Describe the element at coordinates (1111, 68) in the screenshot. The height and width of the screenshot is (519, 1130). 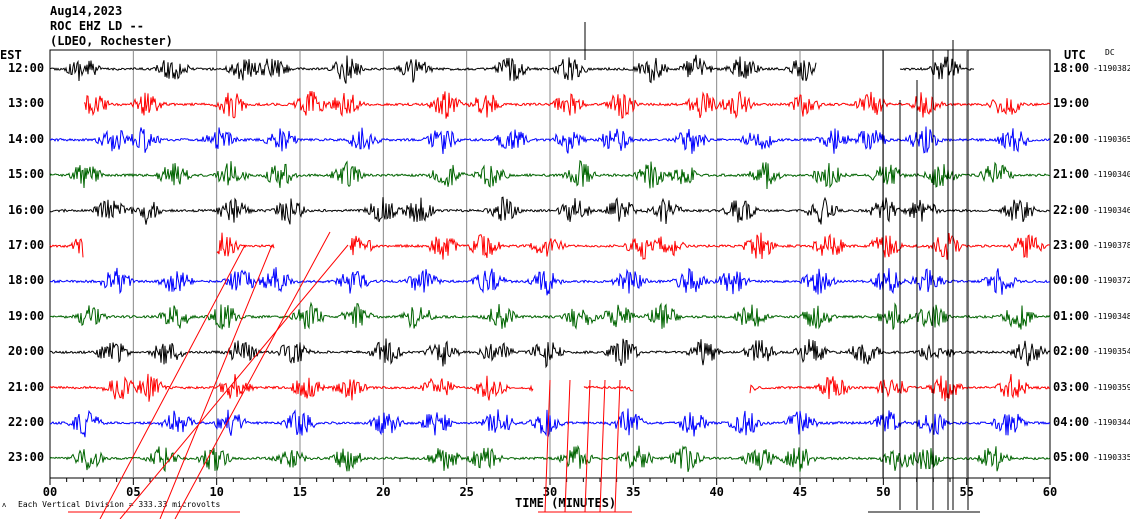
I see `dc-offset-label: -1190382` at that location.